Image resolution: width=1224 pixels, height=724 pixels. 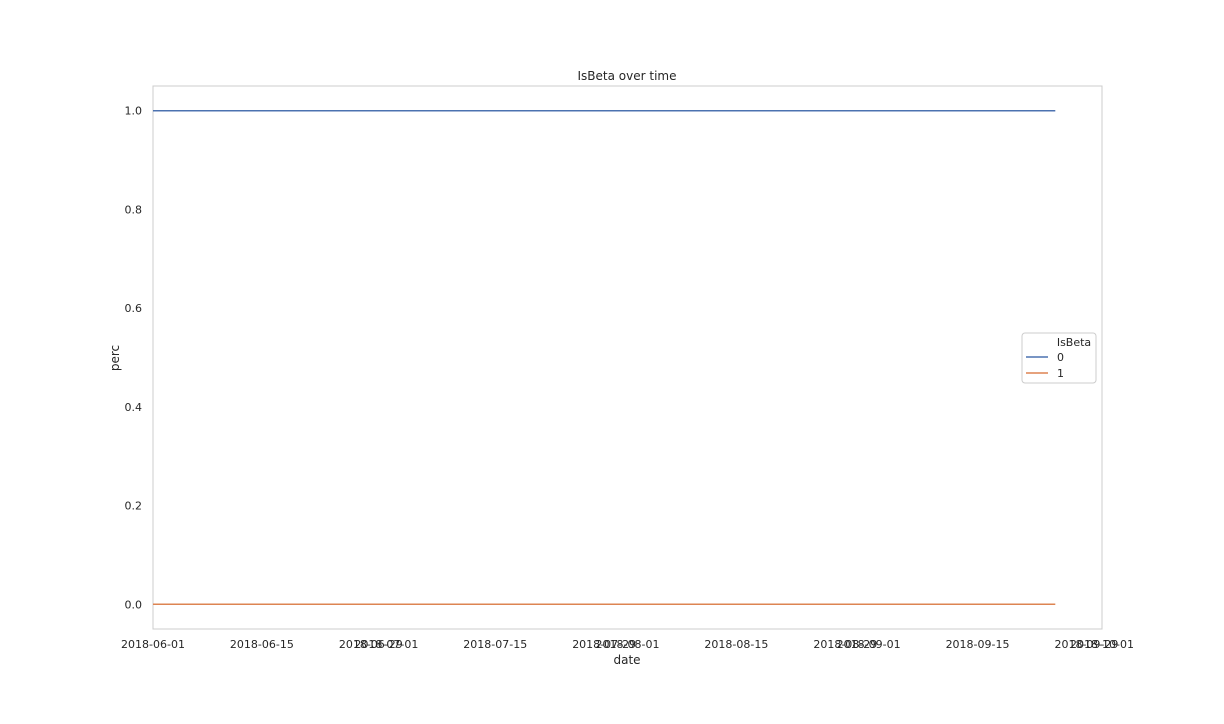 I want to click on x-tick-label: 2018-08-29, so click(x=845, y=644).